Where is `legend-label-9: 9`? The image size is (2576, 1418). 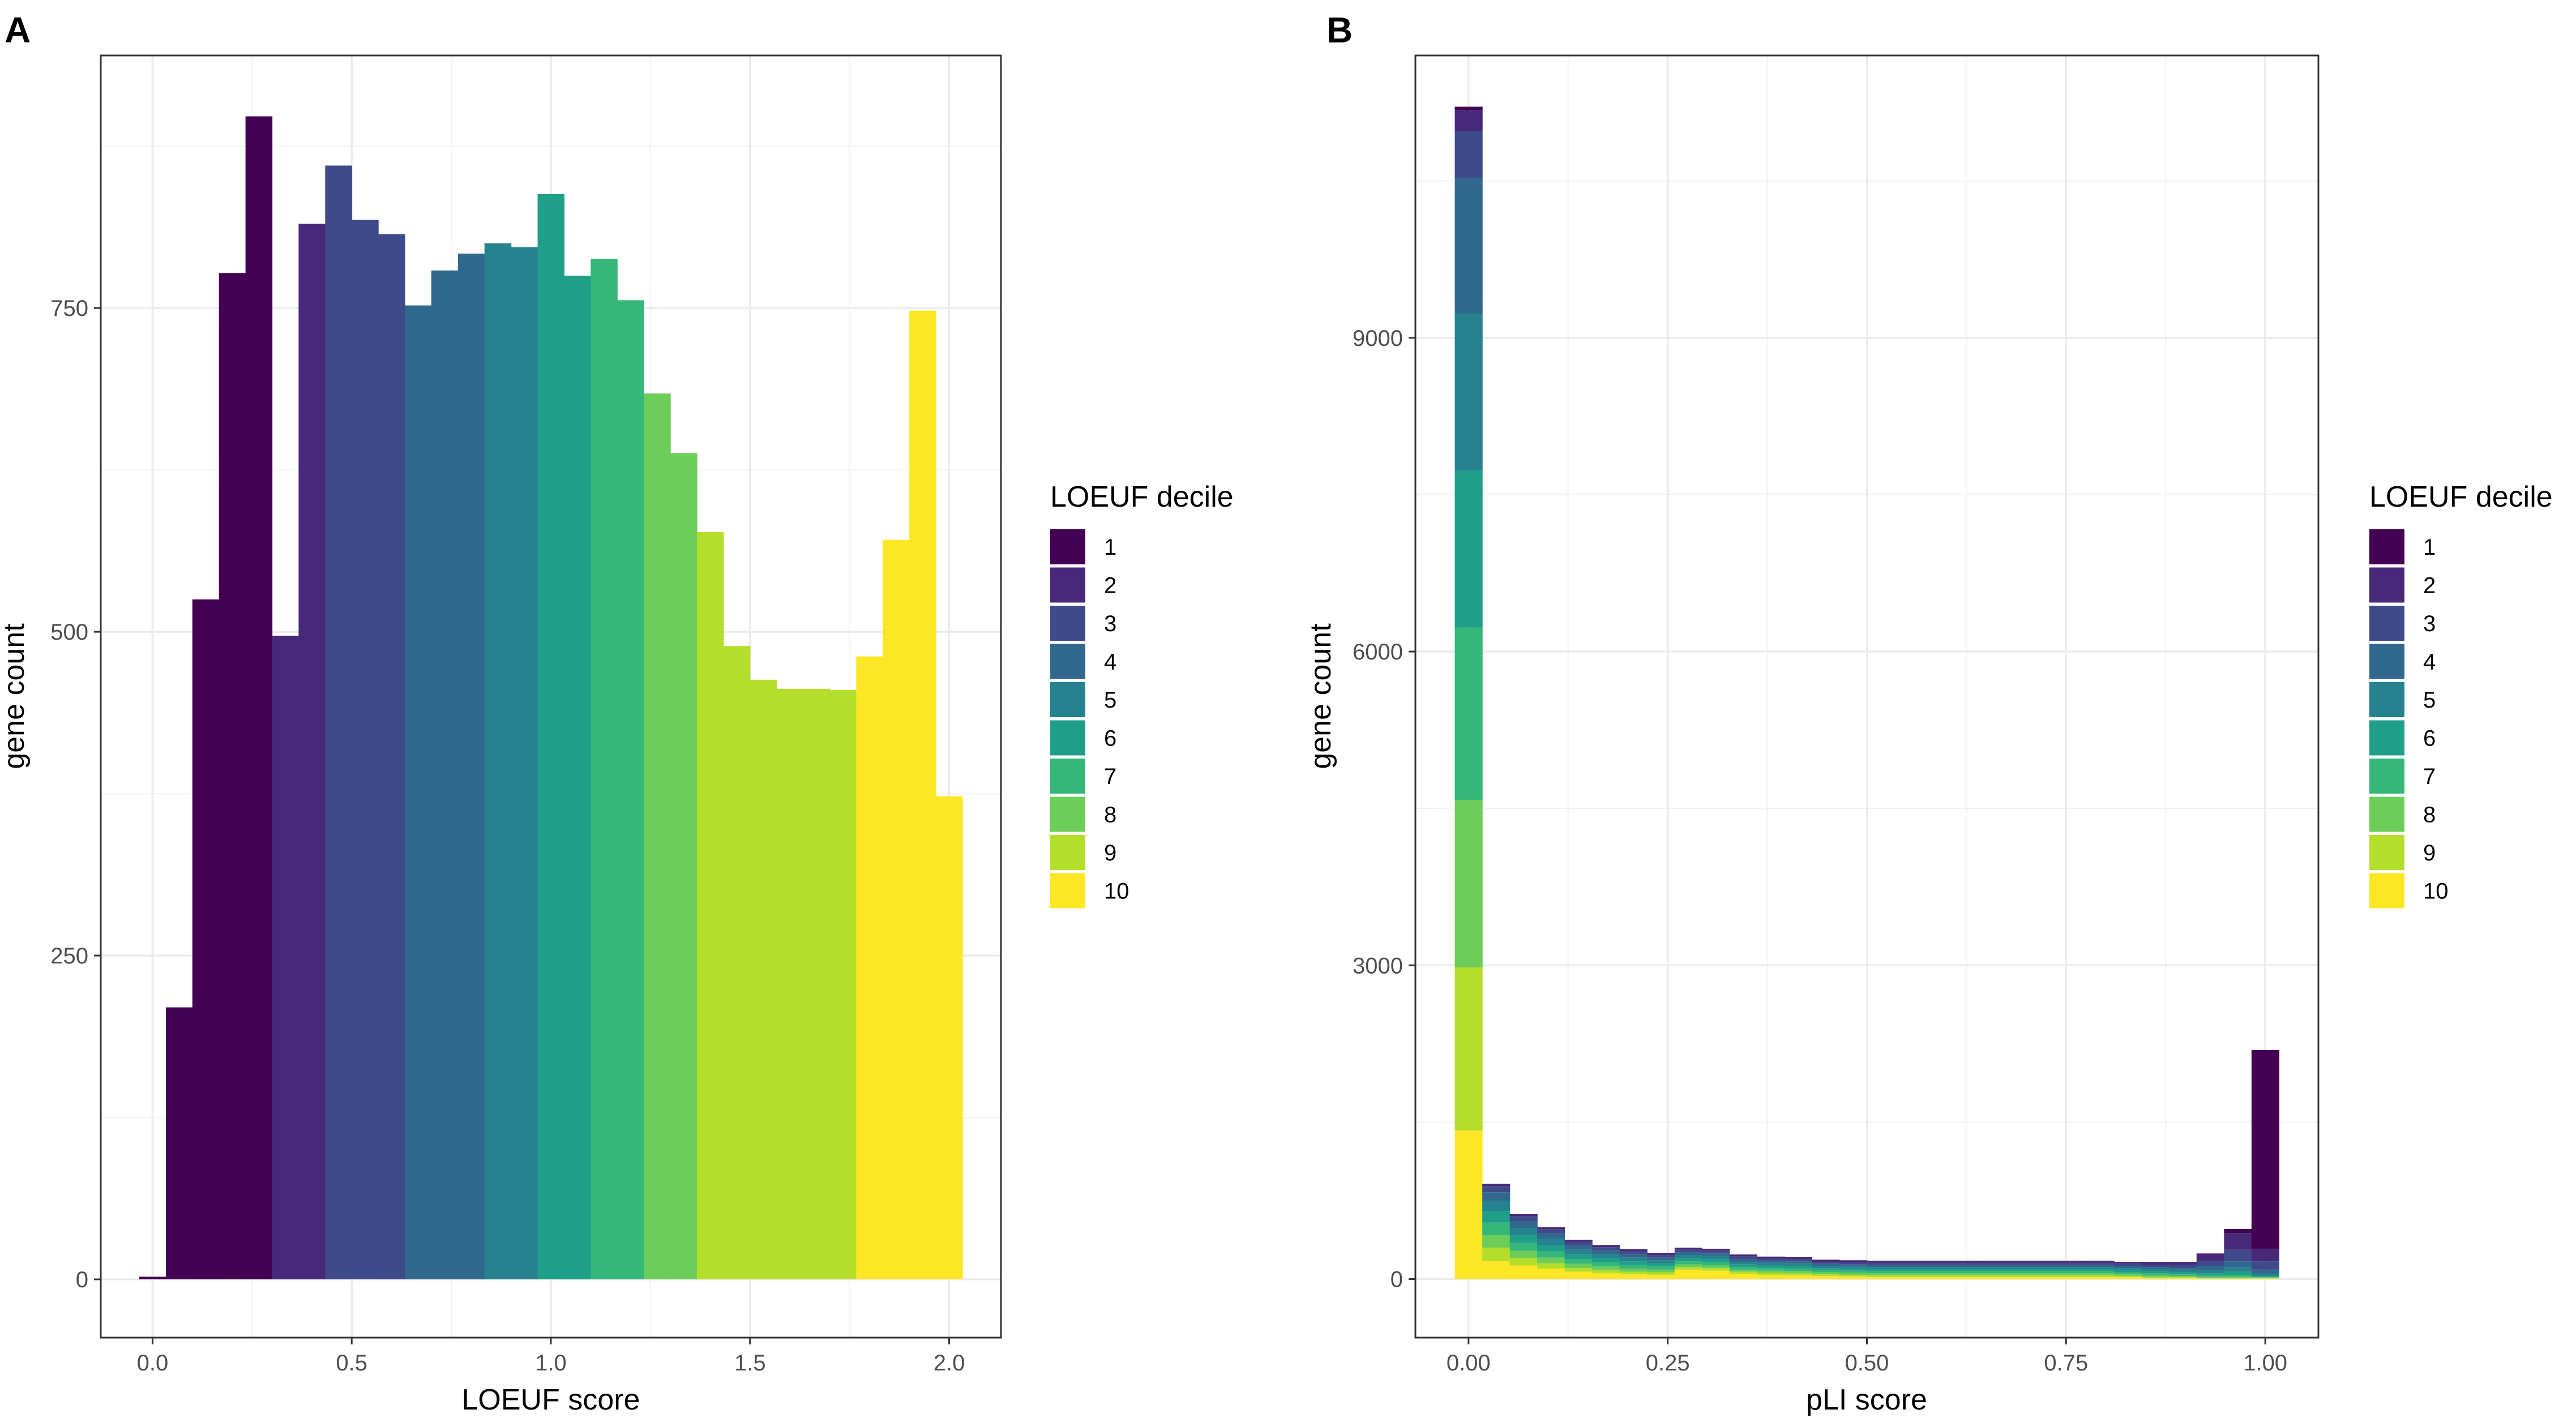
legend-label-9: 9 is located at coordinates (2429, 853).